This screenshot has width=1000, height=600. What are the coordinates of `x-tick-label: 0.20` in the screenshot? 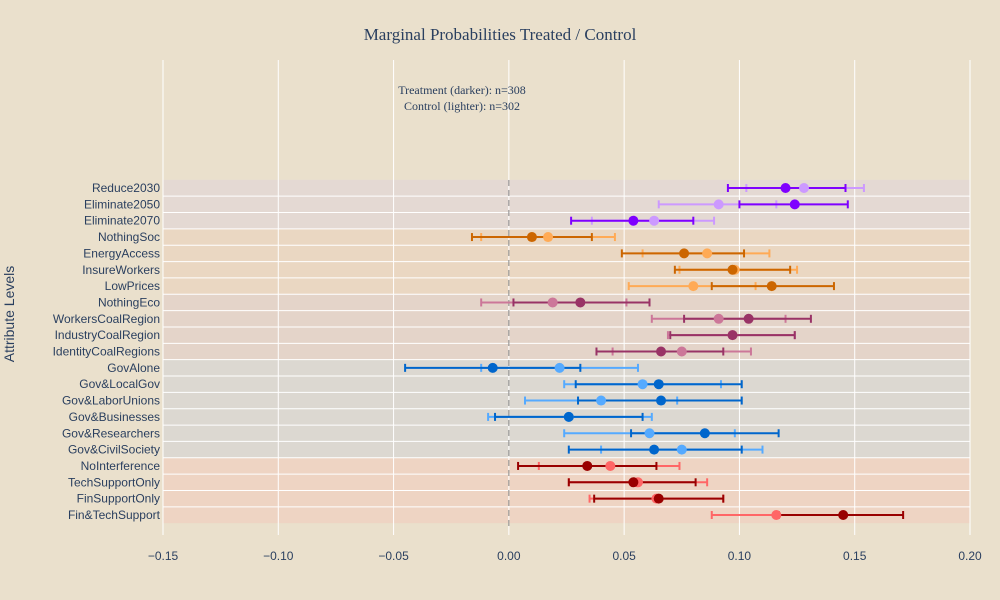 It's located at (970, 556).